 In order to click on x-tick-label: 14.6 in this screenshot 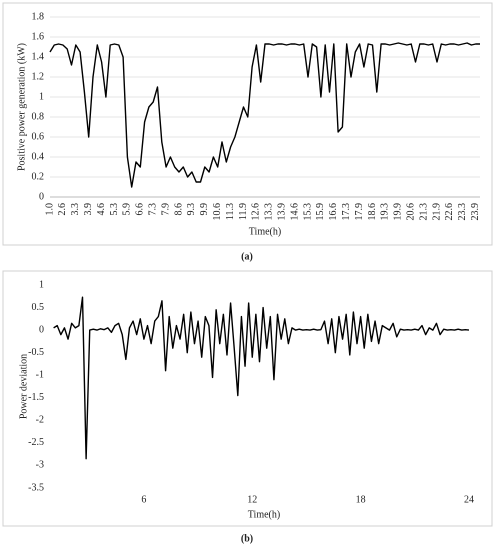, I will do `click(294, 212)`.